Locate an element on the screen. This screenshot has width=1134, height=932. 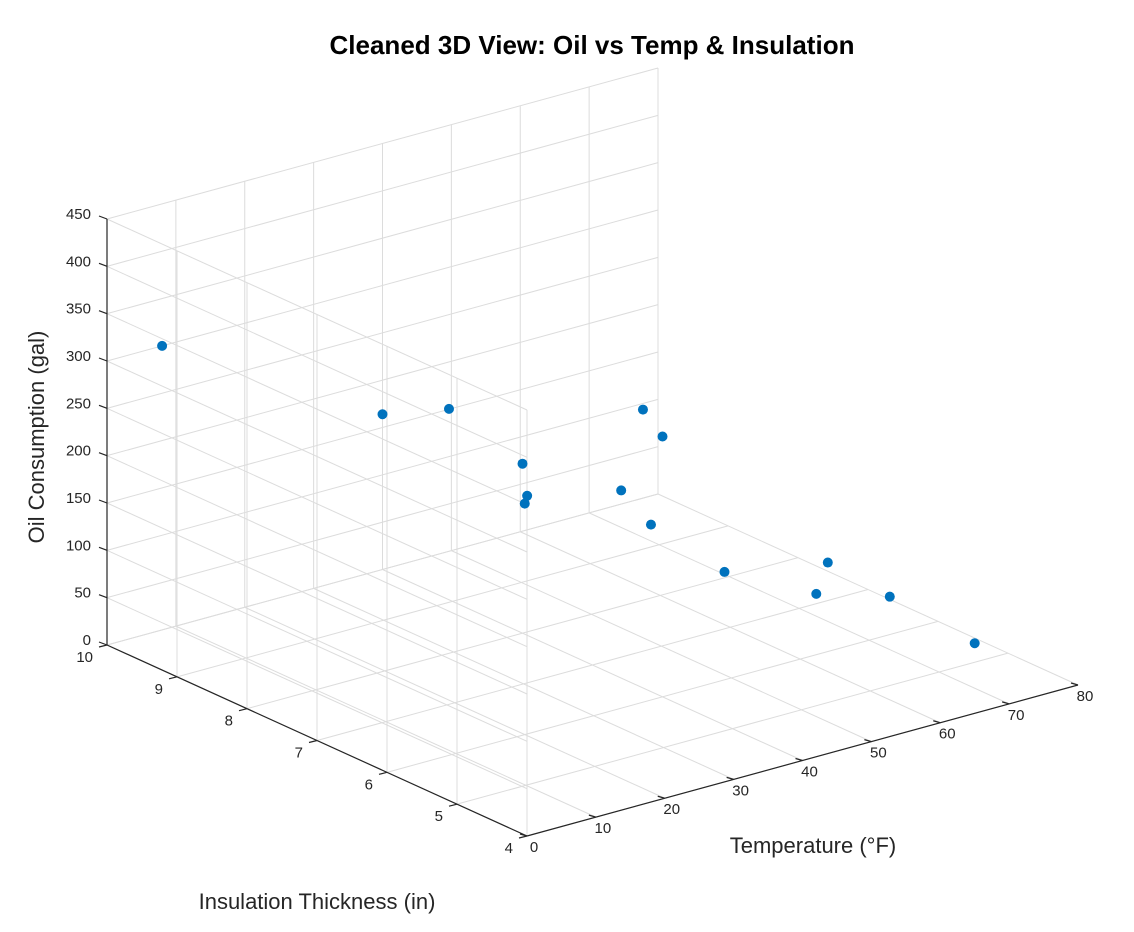
x-tick-label: 0 is located at coordinates (534, 847).